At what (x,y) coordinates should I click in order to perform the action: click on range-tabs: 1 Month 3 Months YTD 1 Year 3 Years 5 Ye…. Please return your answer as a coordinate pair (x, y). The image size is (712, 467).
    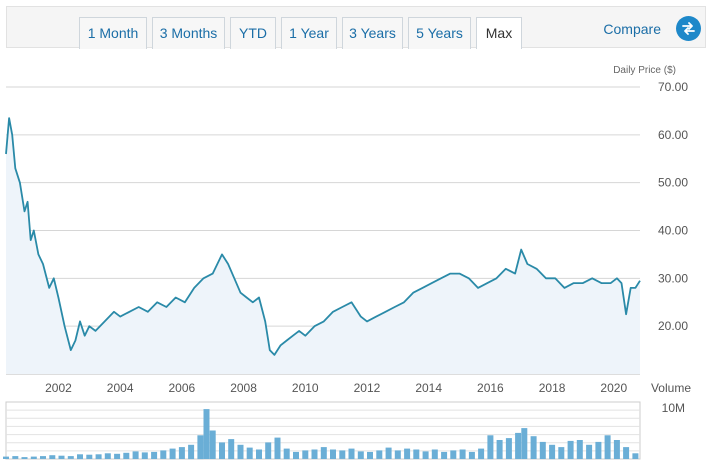
    Looking at the image, I should click on (303, 33).